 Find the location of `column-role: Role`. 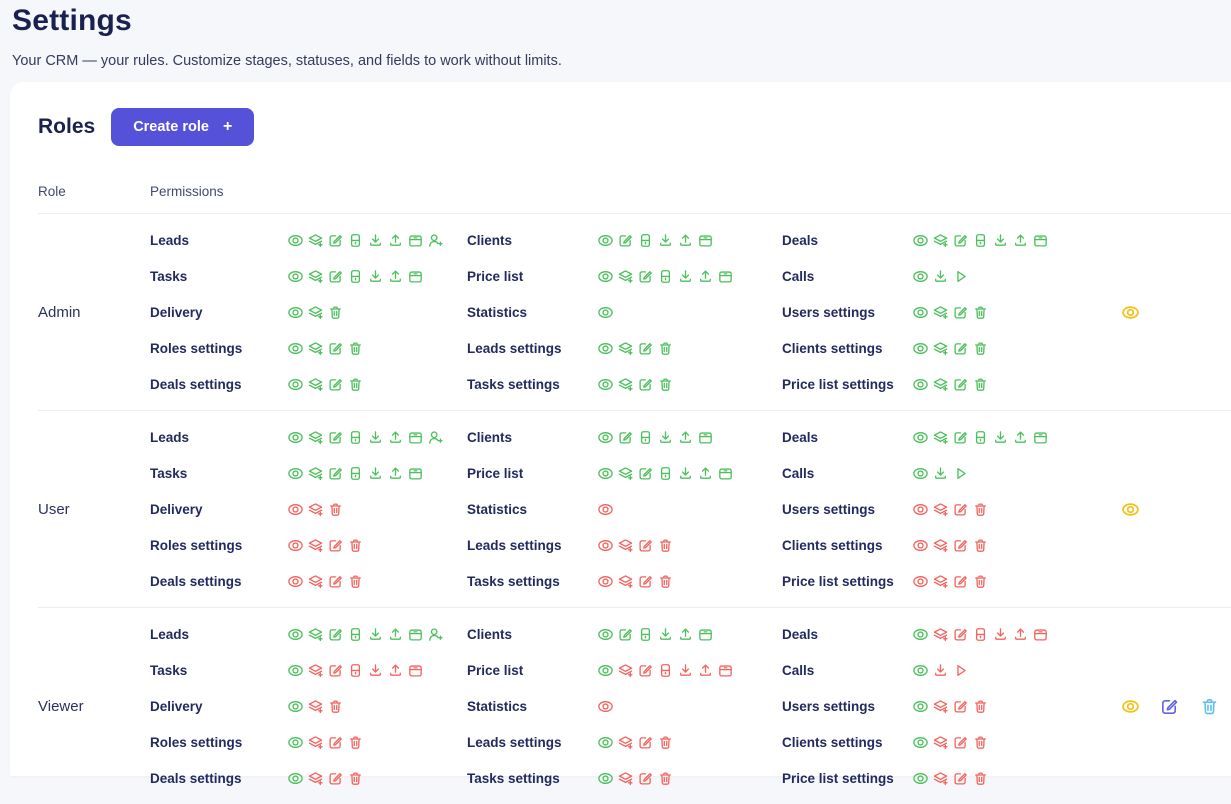

column-role: Role is located at coordinates (52, 191).